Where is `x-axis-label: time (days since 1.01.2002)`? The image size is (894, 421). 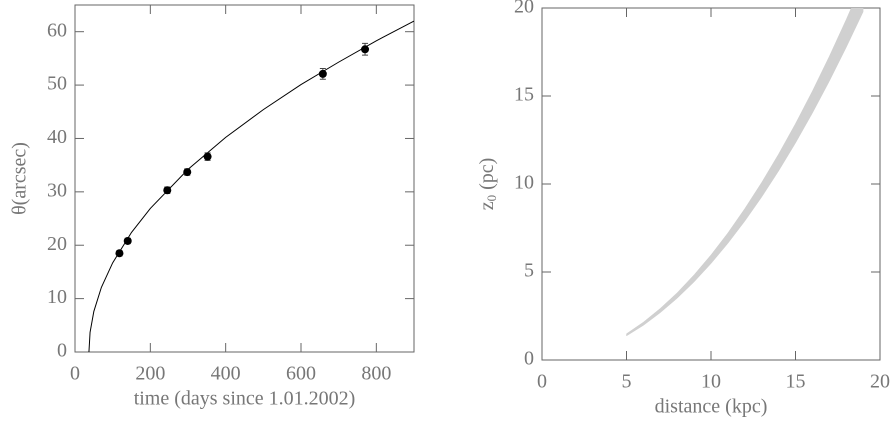
x-axis-label: time (days since 1.01.2002) is located at coordinates (245, 399).